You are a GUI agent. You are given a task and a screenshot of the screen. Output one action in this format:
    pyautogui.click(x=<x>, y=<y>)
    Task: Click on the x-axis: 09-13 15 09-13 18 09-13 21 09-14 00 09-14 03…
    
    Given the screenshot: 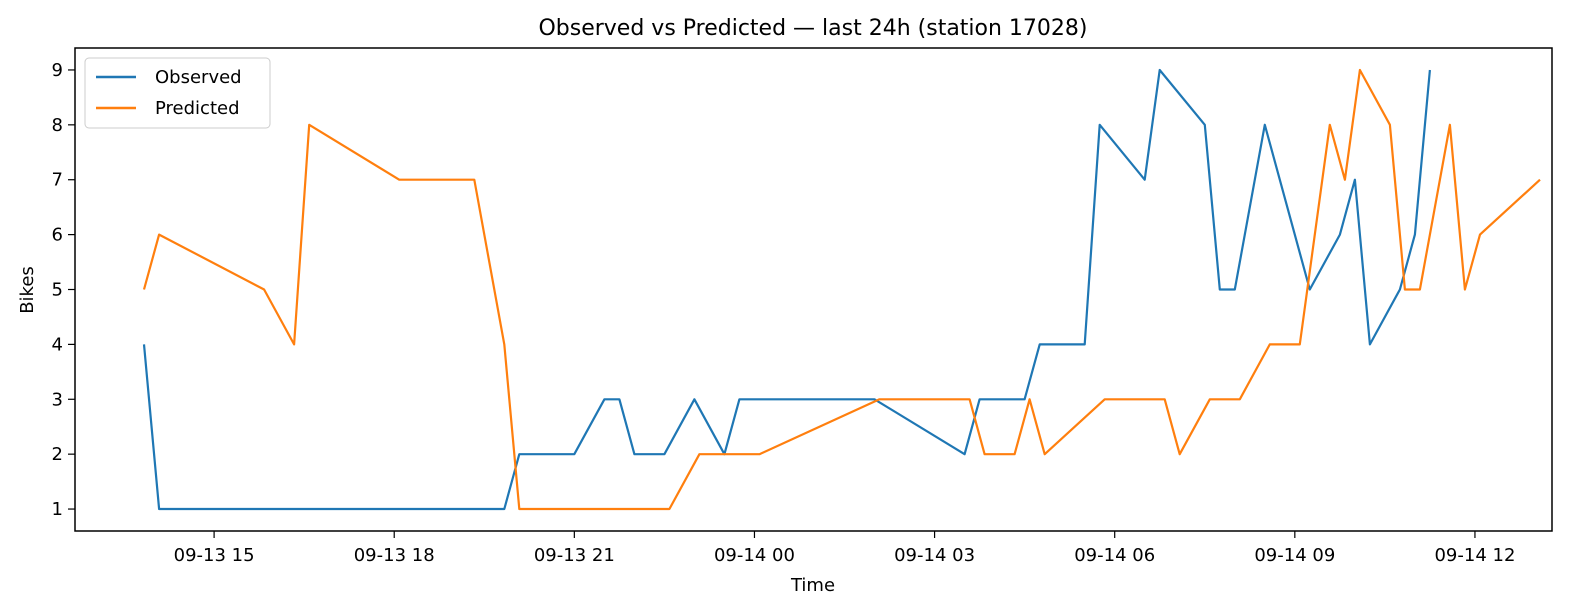 What is the action you would take?
    pyautogui.click(x=844, y=548)
    